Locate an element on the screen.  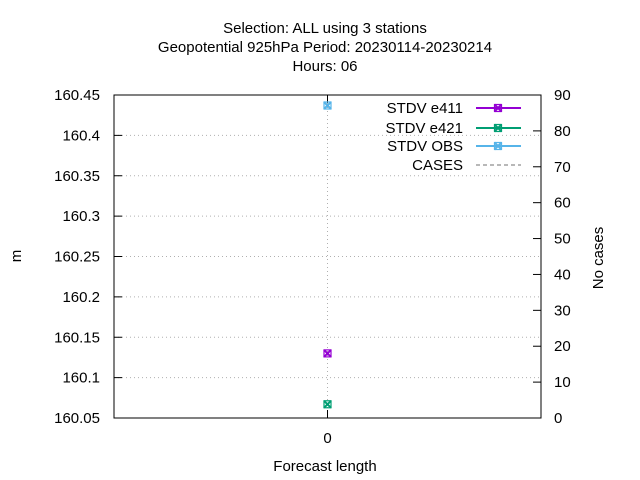
y-tick-label: 160.15 is located at coordinates (77, 337).